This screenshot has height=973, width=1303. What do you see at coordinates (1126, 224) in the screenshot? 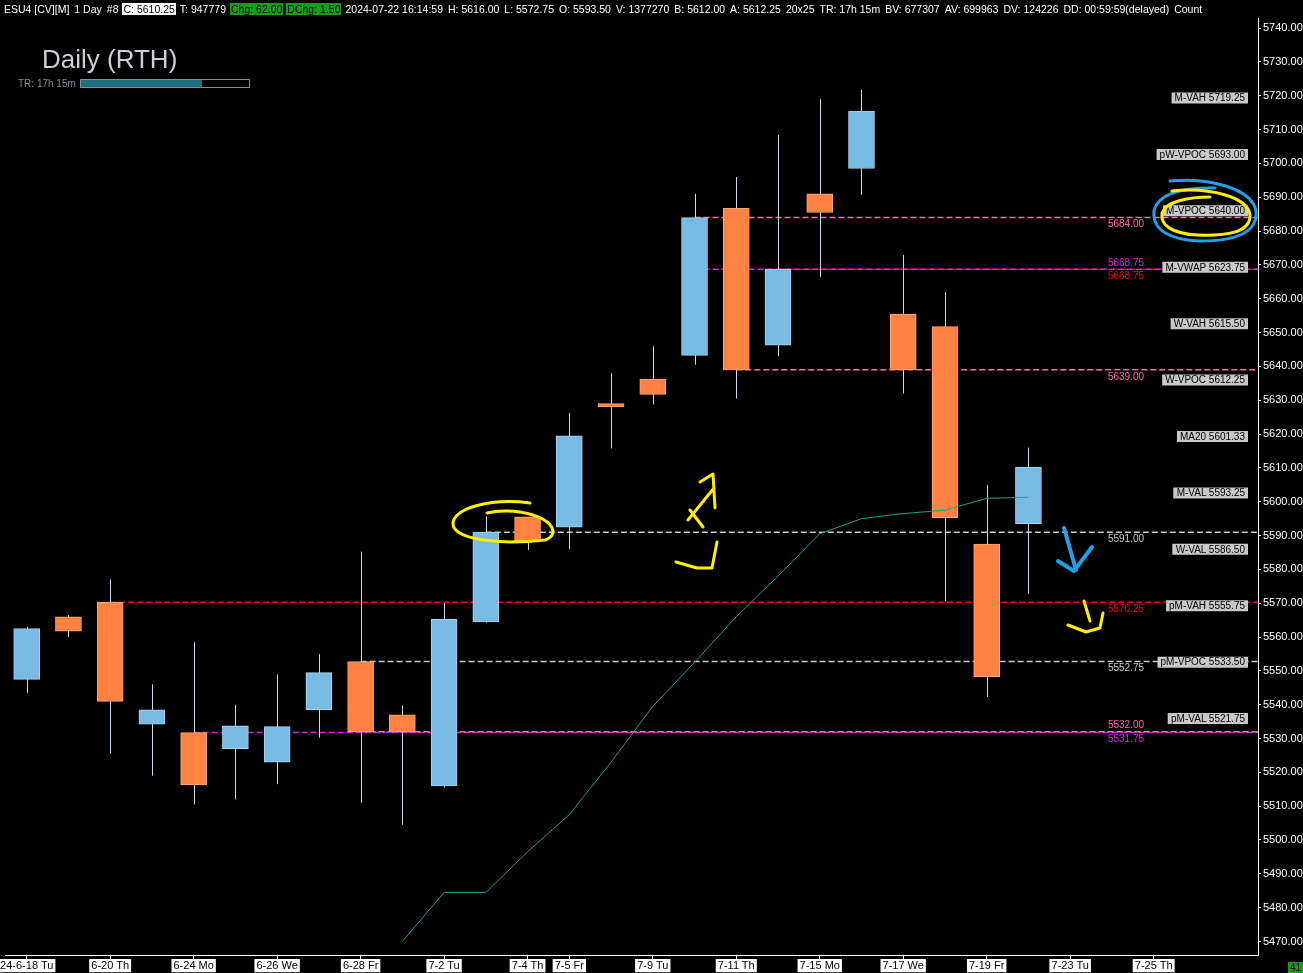
I see `ref-line-label: 5684.00` at bounding box center [1126, 224].